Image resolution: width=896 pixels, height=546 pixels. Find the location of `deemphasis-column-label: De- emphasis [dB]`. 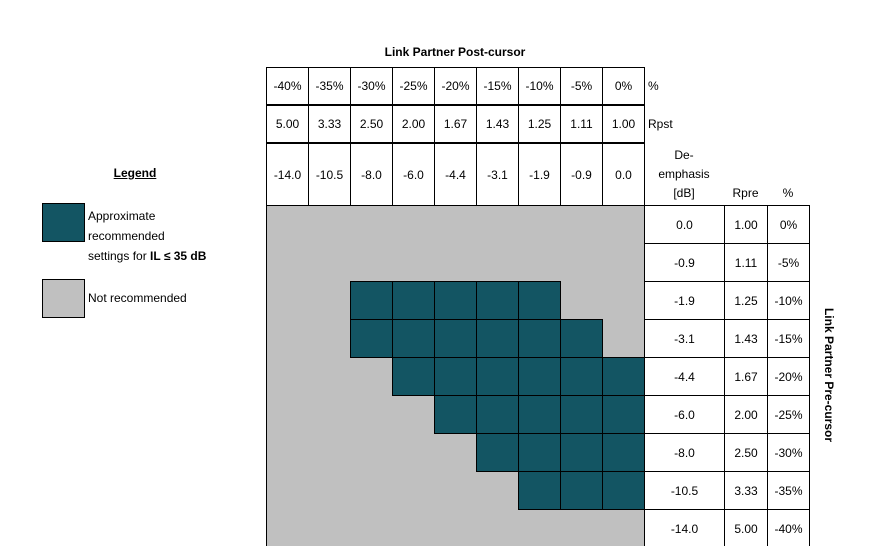

deemphasis-column-label: De- emphasis [dB] is located at coordinates (684, 174).